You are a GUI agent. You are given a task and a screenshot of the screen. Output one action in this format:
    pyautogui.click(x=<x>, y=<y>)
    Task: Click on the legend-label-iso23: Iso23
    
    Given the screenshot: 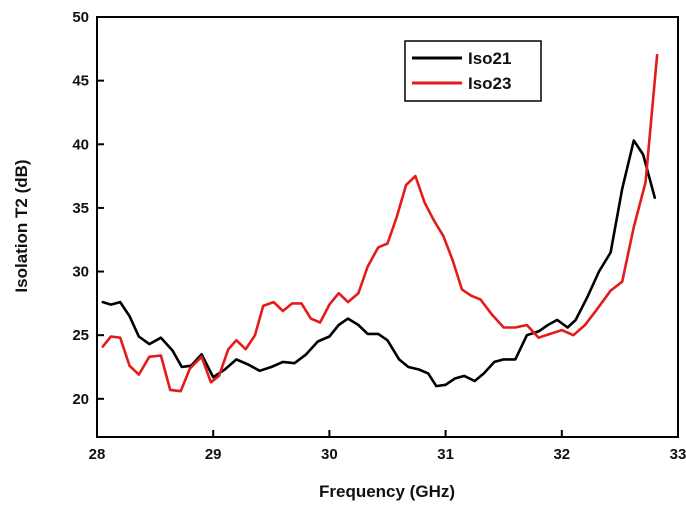 What is the action you would take?
    pyautogui.click(x=489, y=83)
    